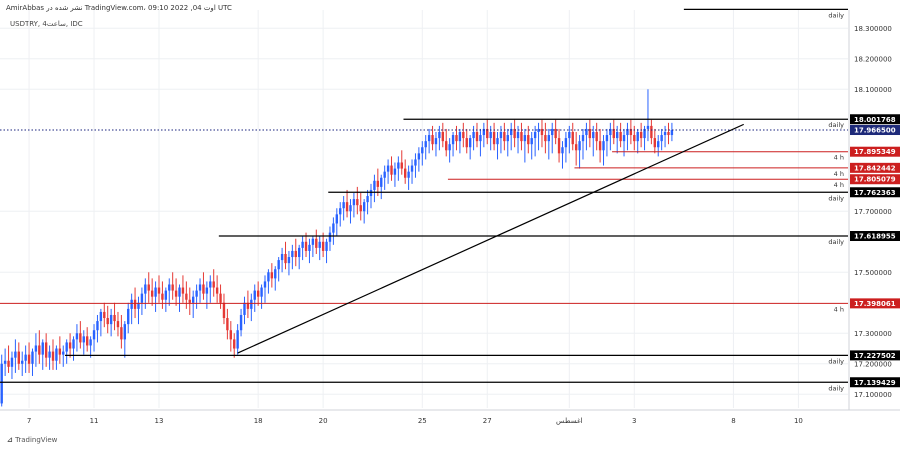 The image size is (900, 451). What do you see at coordinates (36, 440) in the screenshot?
I see `logo-text: TradingView` at bounding box center [36, 440].